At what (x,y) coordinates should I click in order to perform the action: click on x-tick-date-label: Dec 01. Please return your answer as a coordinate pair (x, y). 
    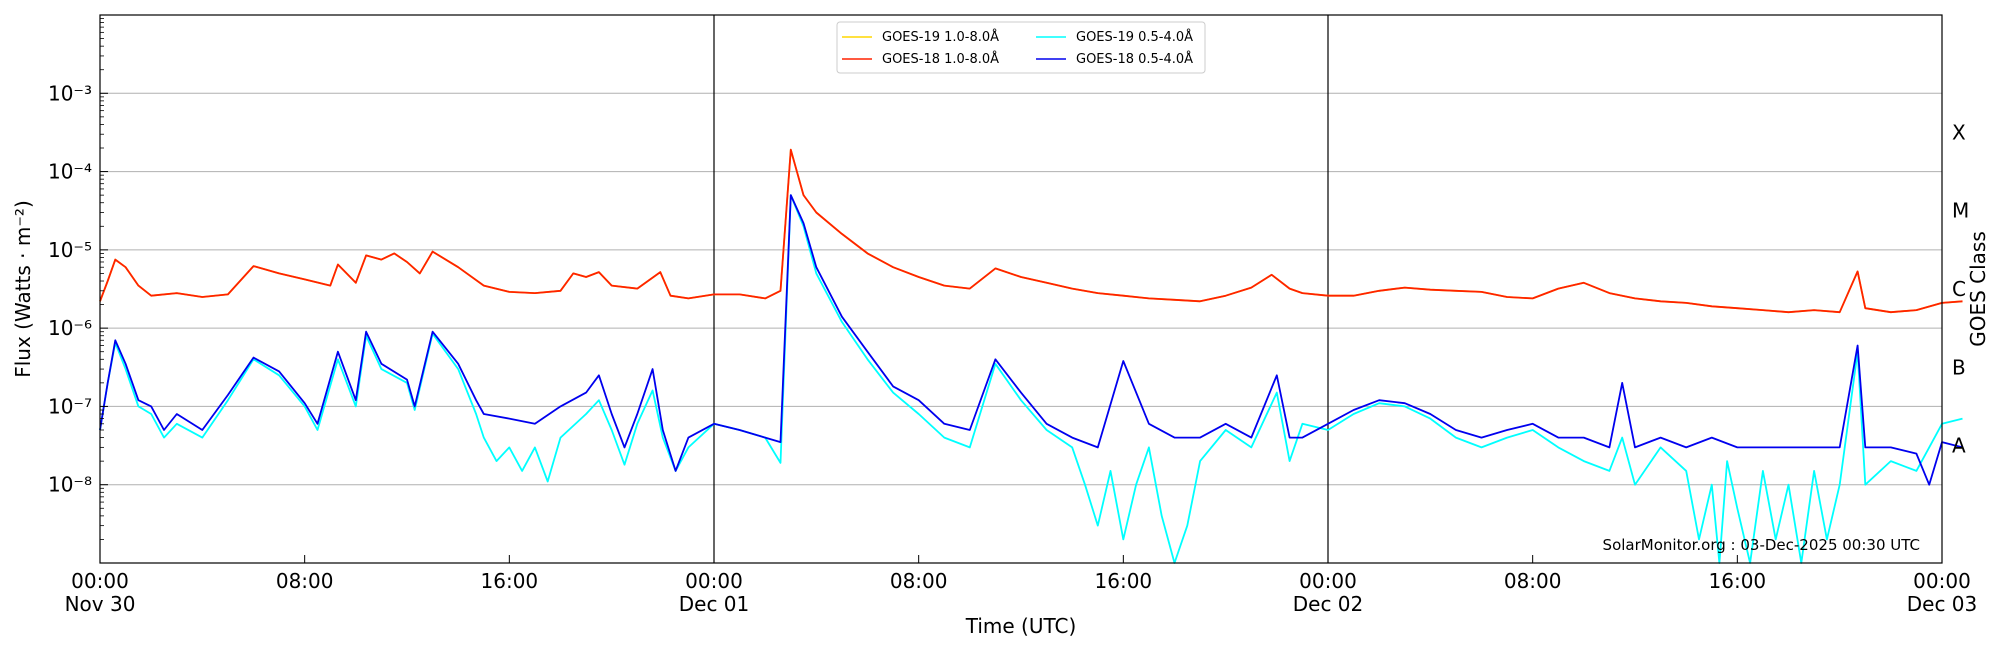
    Looking at the image, I should click on (714, 604).